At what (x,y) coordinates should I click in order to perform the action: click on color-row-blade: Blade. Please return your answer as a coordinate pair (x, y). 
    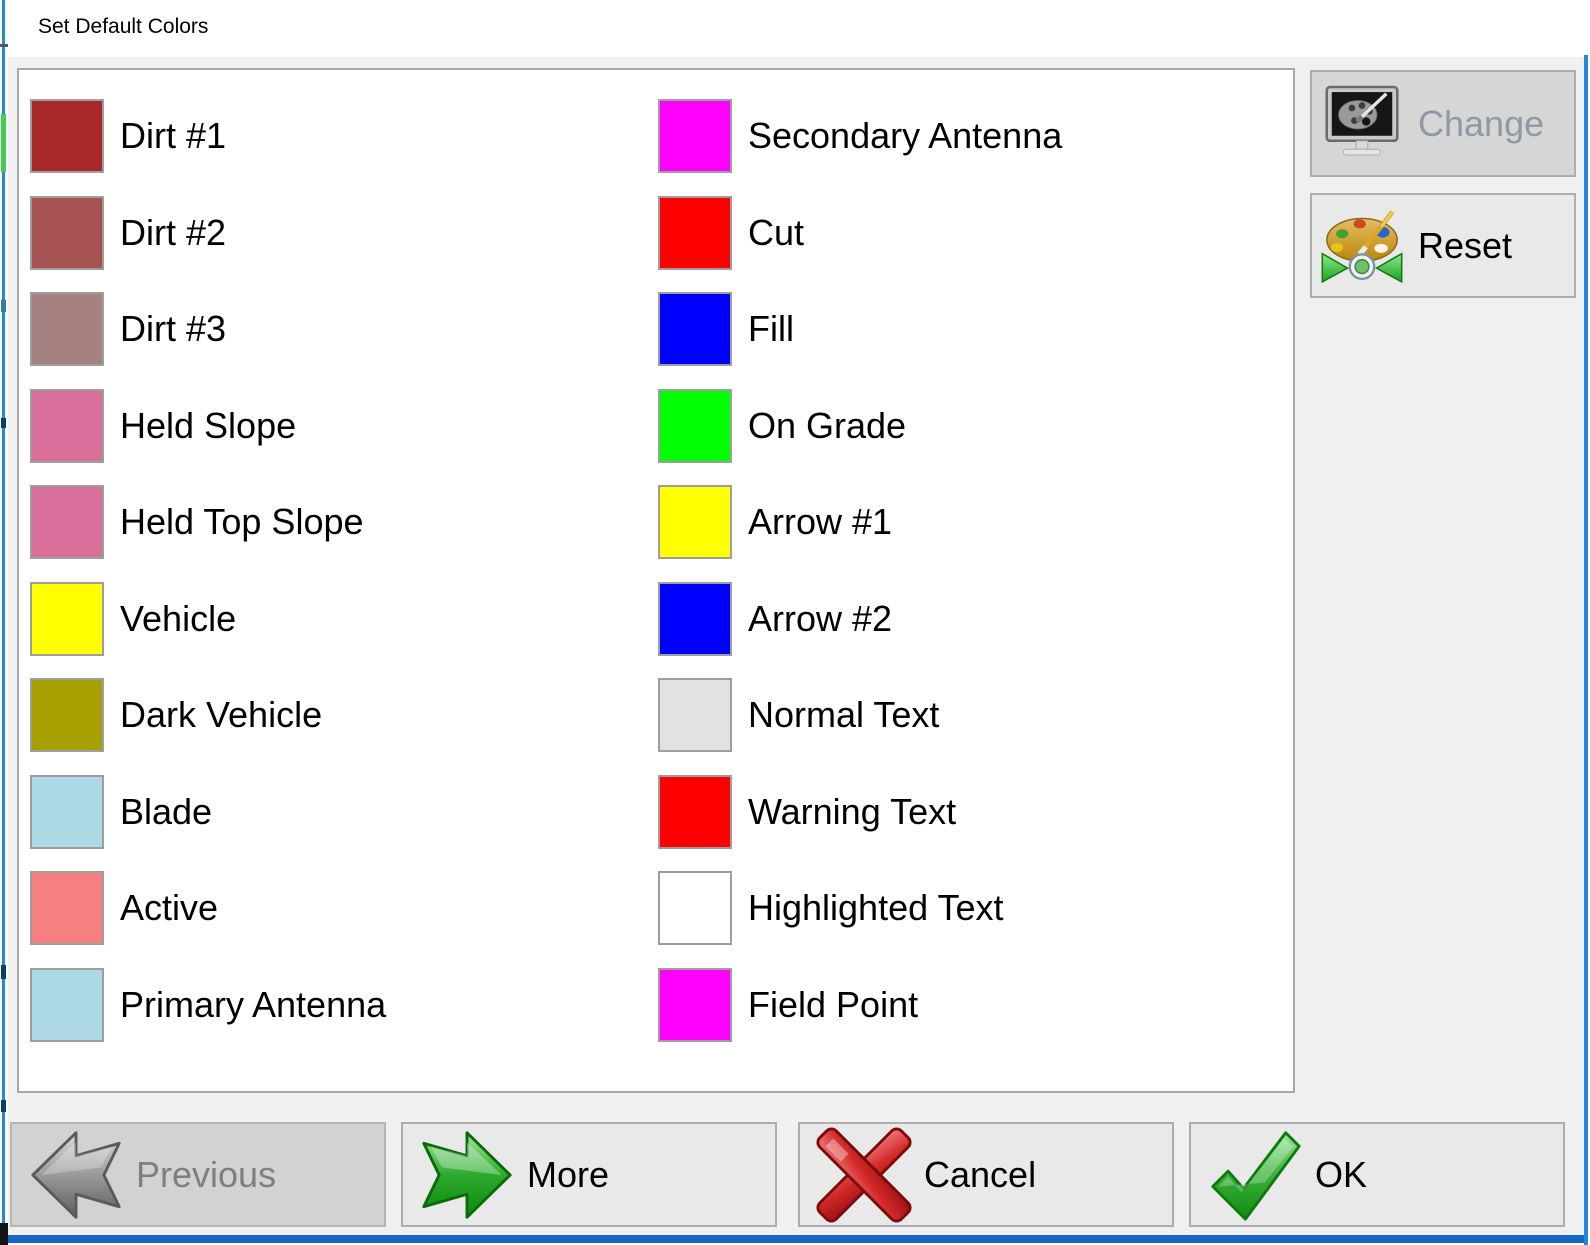
    Looking at the image, I should click on (208, 812).